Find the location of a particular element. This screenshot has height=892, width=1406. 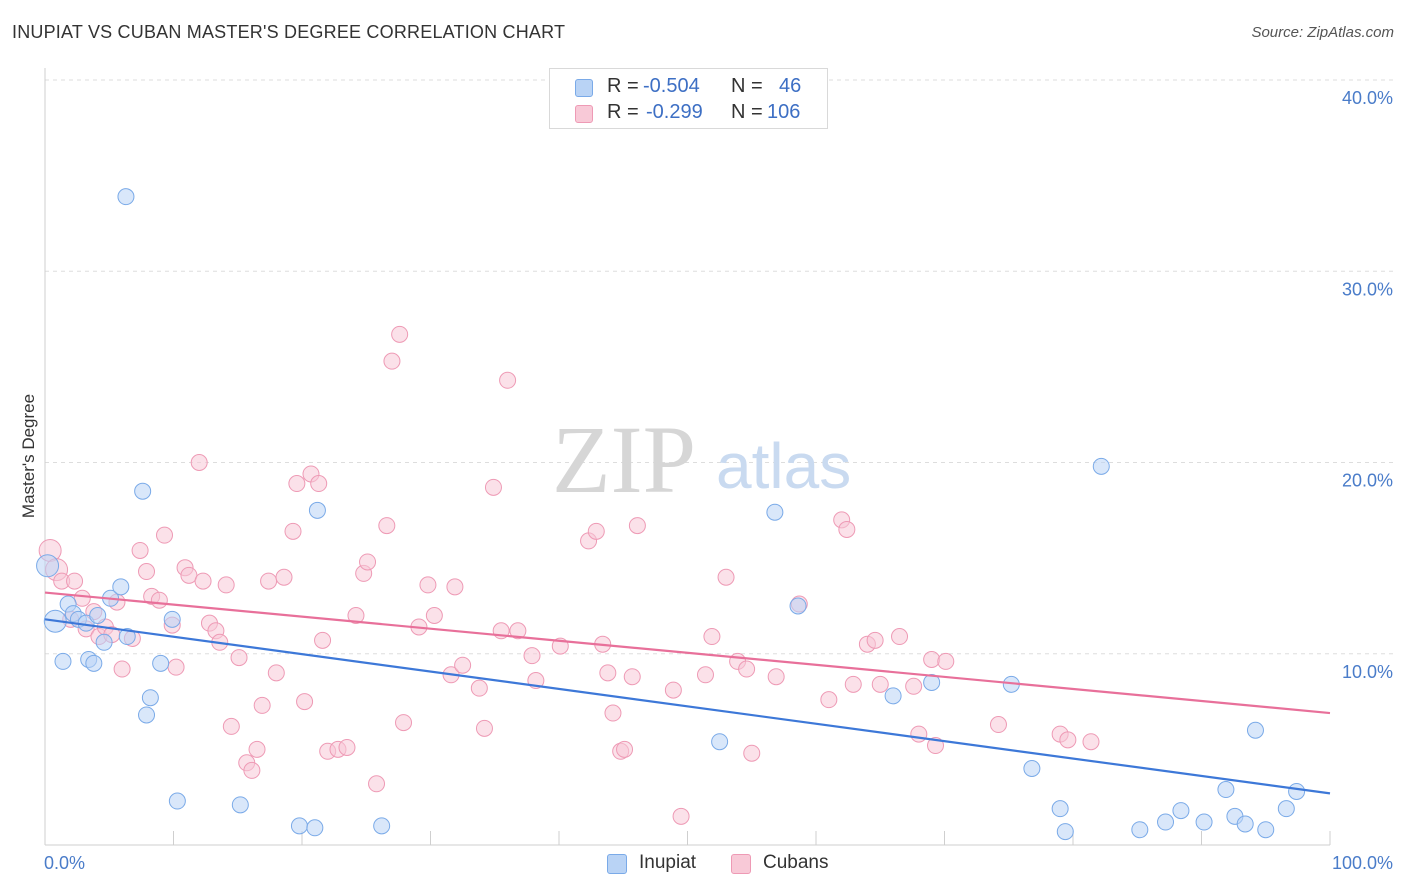

legend-label-inupiat: Inupiat is located at coordinates (668, 862).